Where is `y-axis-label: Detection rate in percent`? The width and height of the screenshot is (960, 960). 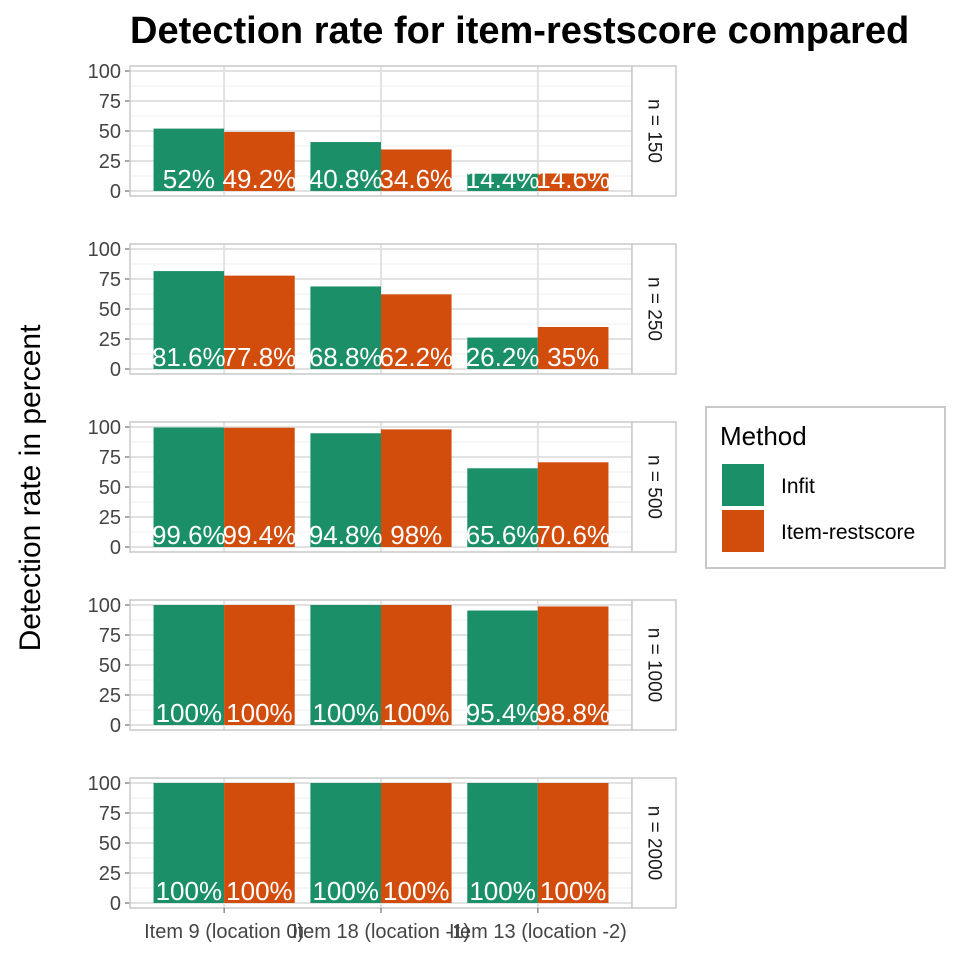
y-axis-label: Detection rate in percent is located at coordinates (30, 488).